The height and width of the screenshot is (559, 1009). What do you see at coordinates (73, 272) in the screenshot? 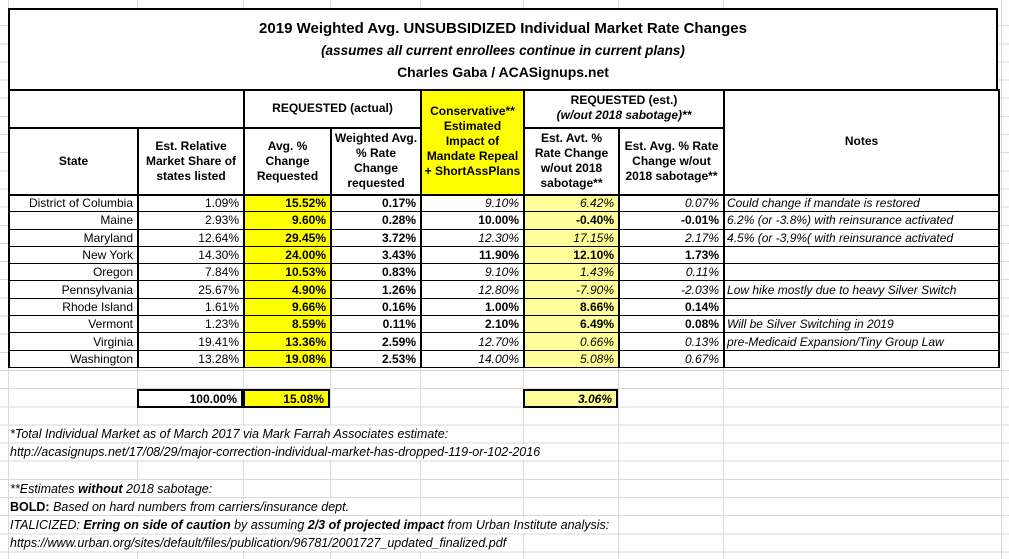
I see `state-name-cell: Oregon` at bounding box center [73, 272].